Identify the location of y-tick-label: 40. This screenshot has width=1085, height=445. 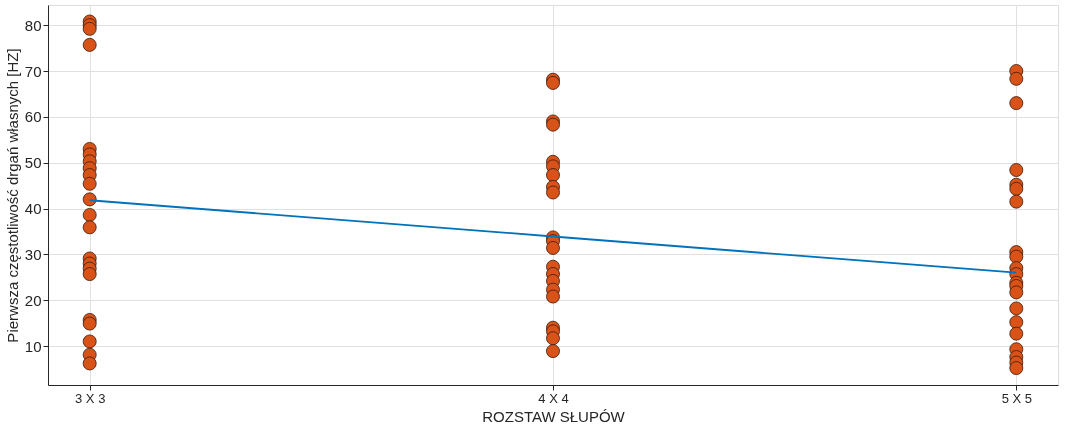
(33, 209).